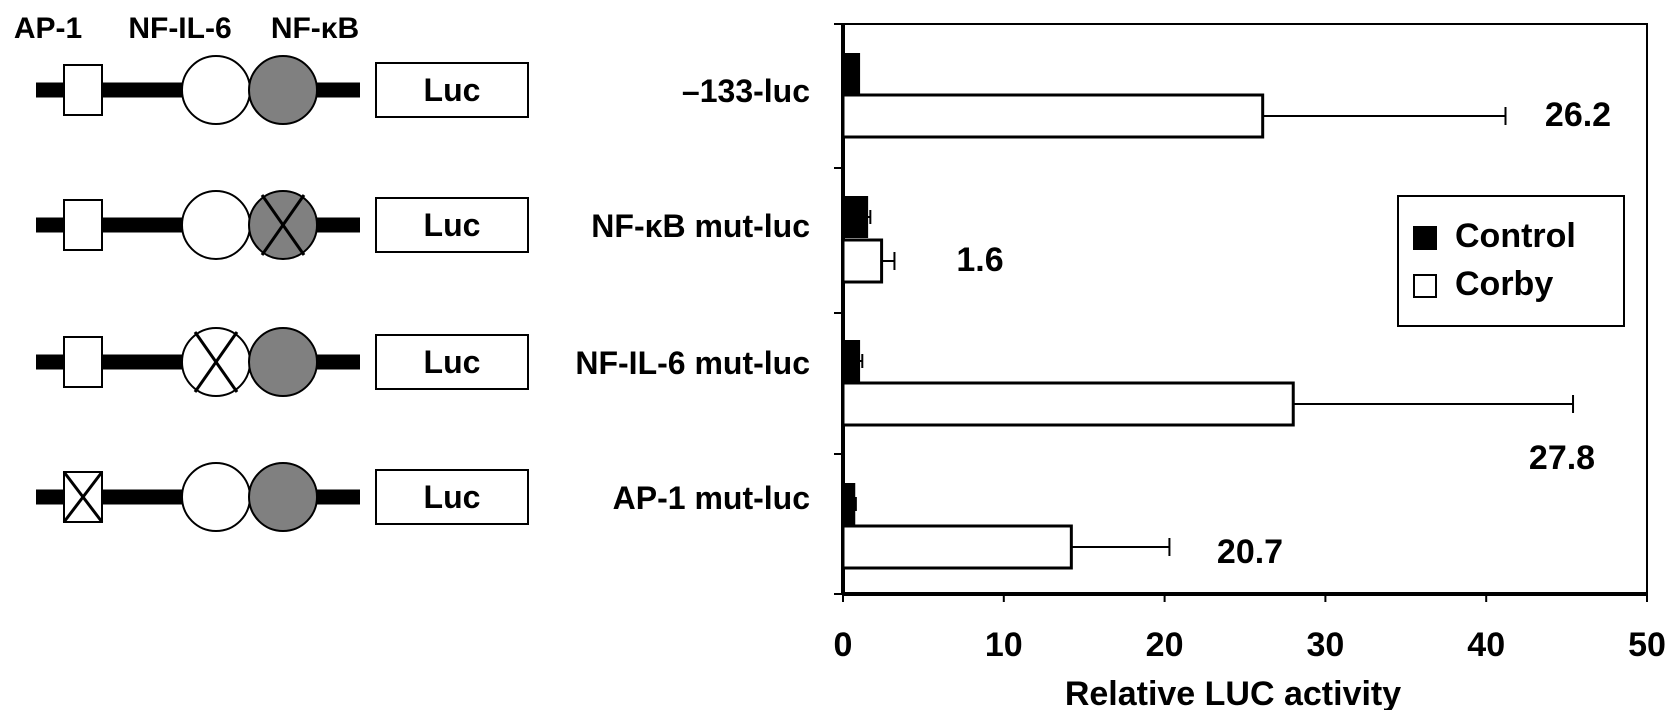 The width and height of the screenshot is (1665, 710). Describe the element at coordinates (849, 504) in the screenshot. I see `bar-control-ap-1-mut-luc` at that location.